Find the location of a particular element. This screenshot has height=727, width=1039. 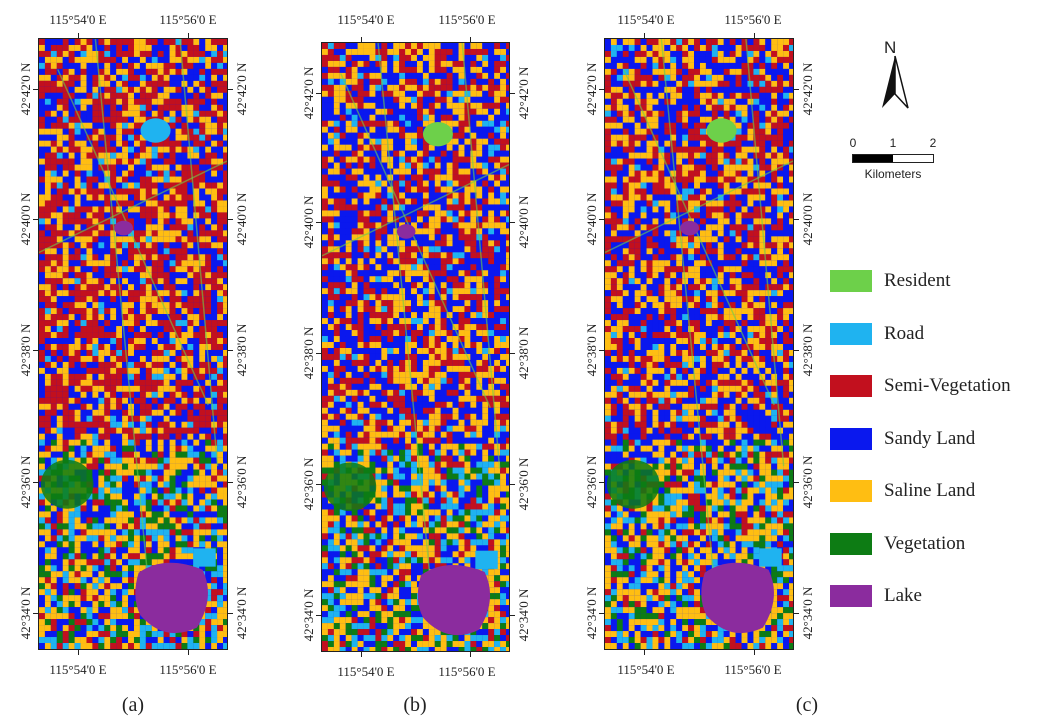

north-arrow-icon is located at coordinates (895, 82).